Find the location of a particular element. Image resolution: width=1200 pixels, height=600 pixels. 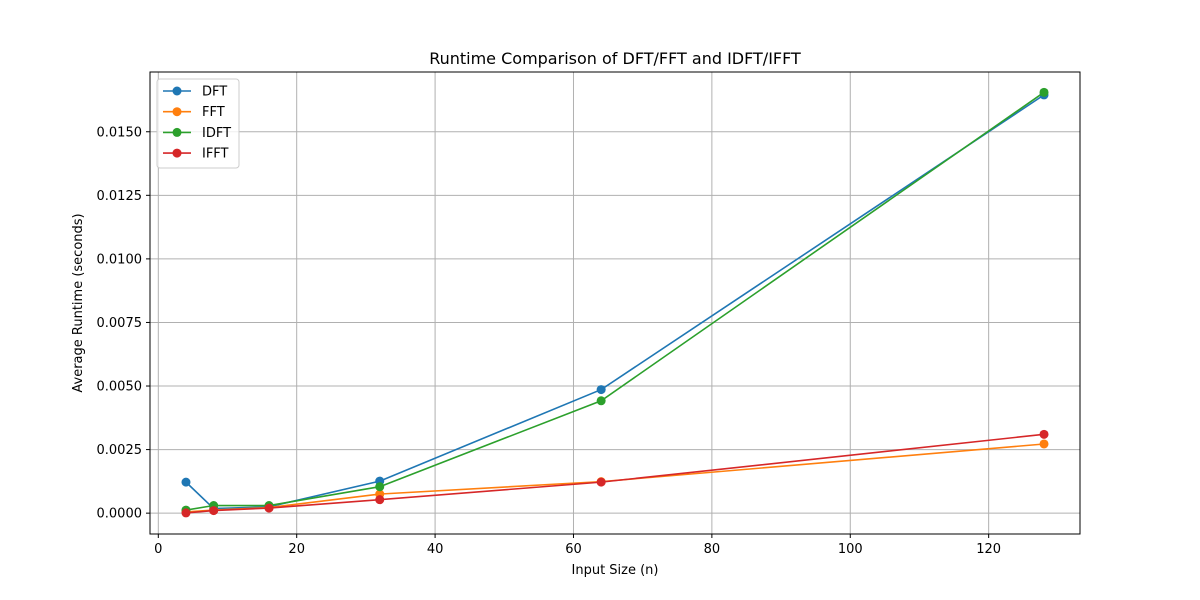

y-tick-label: 0.0050 is located at coordinates (120, 387).